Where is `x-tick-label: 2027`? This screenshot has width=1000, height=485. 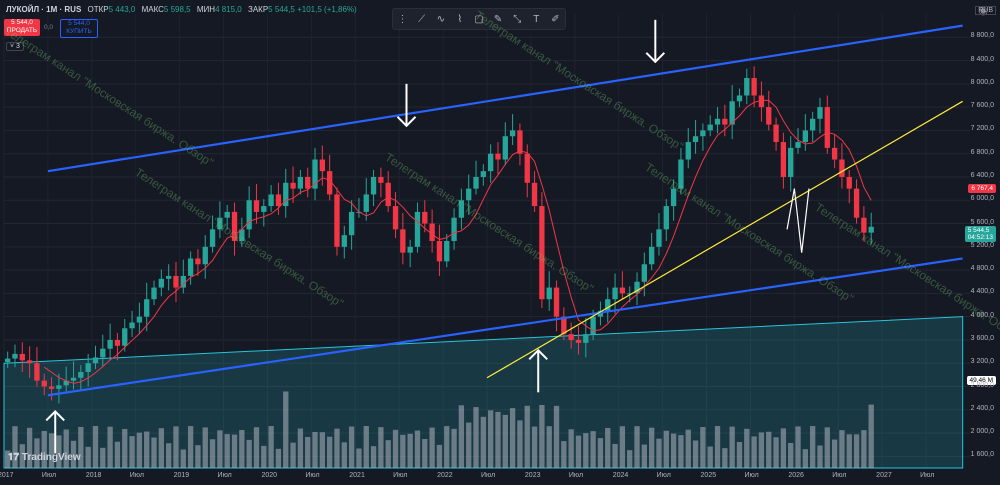
x-tick-label: 2027 is located at coordinates (884, 475).